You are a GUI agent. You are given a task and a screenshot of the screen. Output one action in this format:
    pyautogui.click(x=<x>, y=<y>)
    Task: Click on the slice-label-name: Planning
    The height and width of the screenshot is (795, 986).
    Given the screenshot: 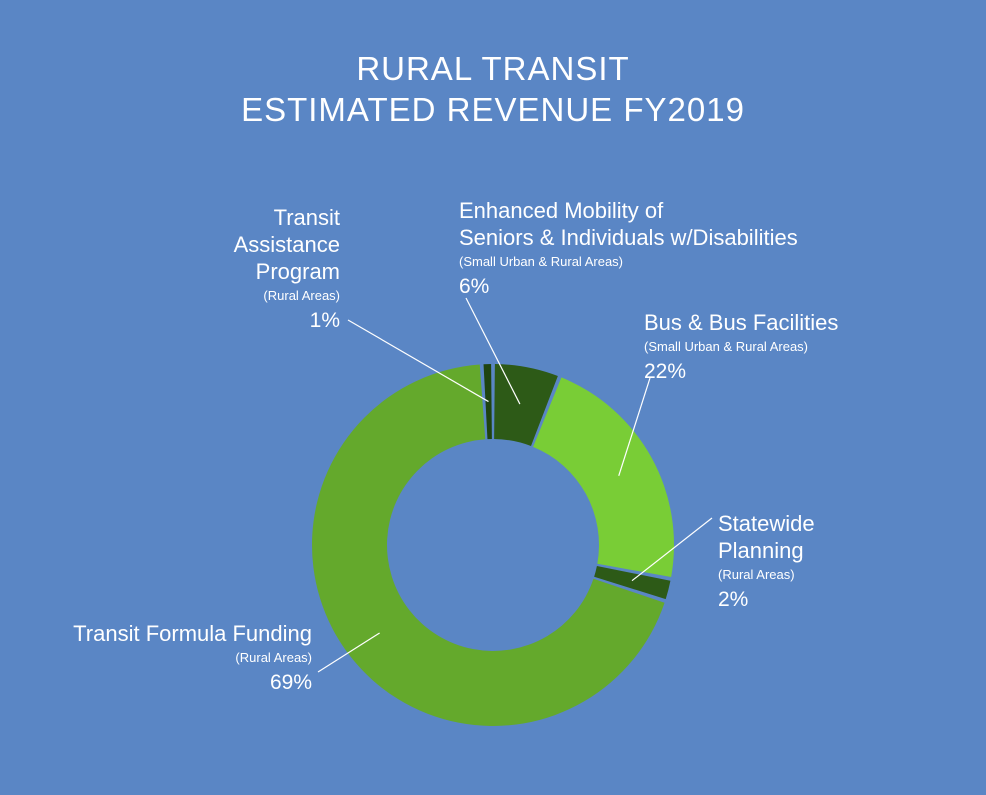 What is the action you would take?
    pyautogui.click(x=761, y=550)
    